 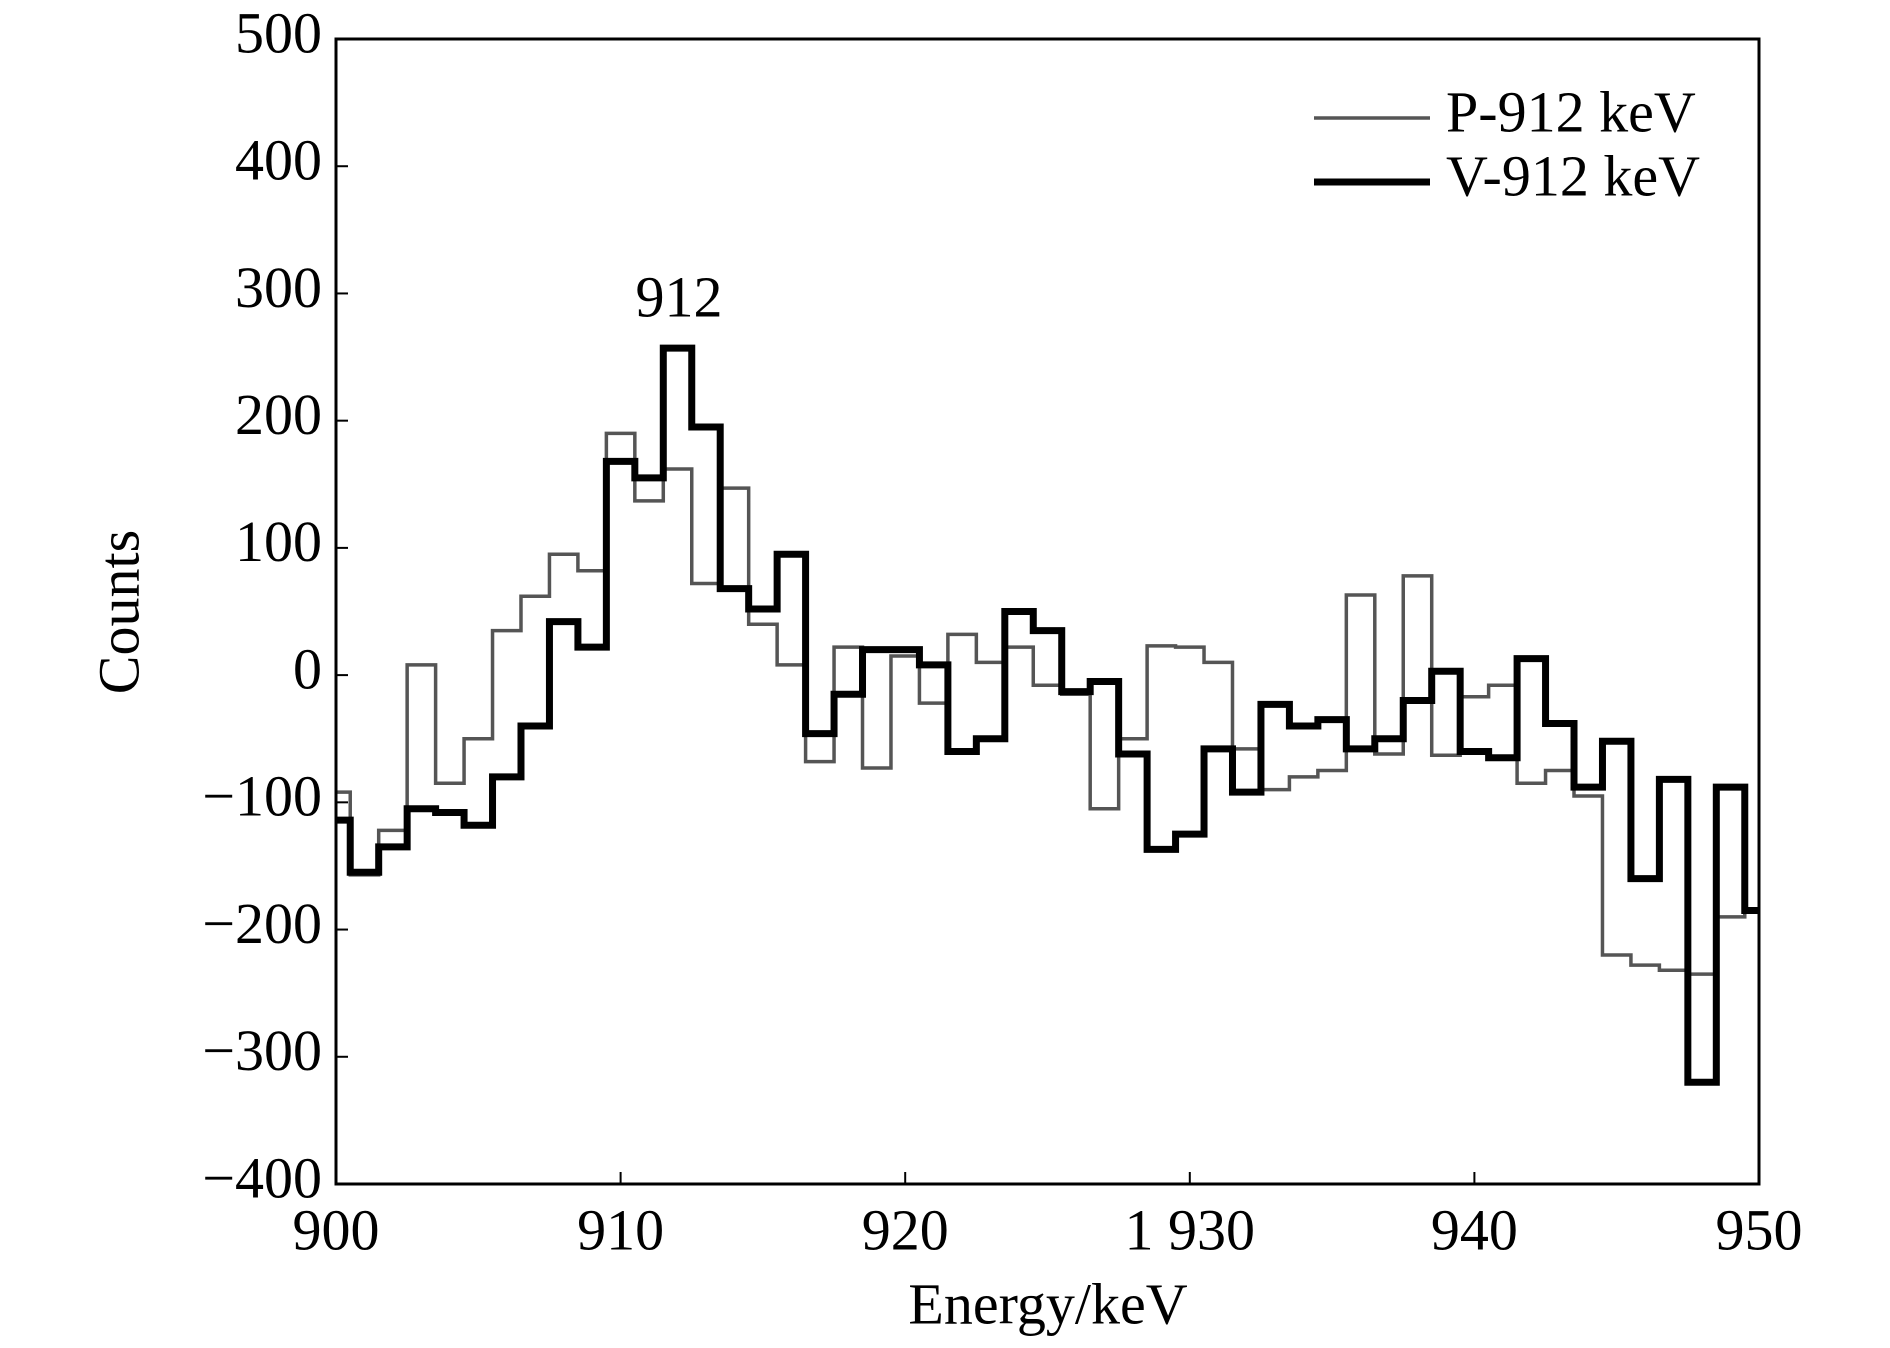 What do you see at coordinates (679, 296) in the screenshot?
I see `peak-annotation: 912` at bounding box center [679, 296].